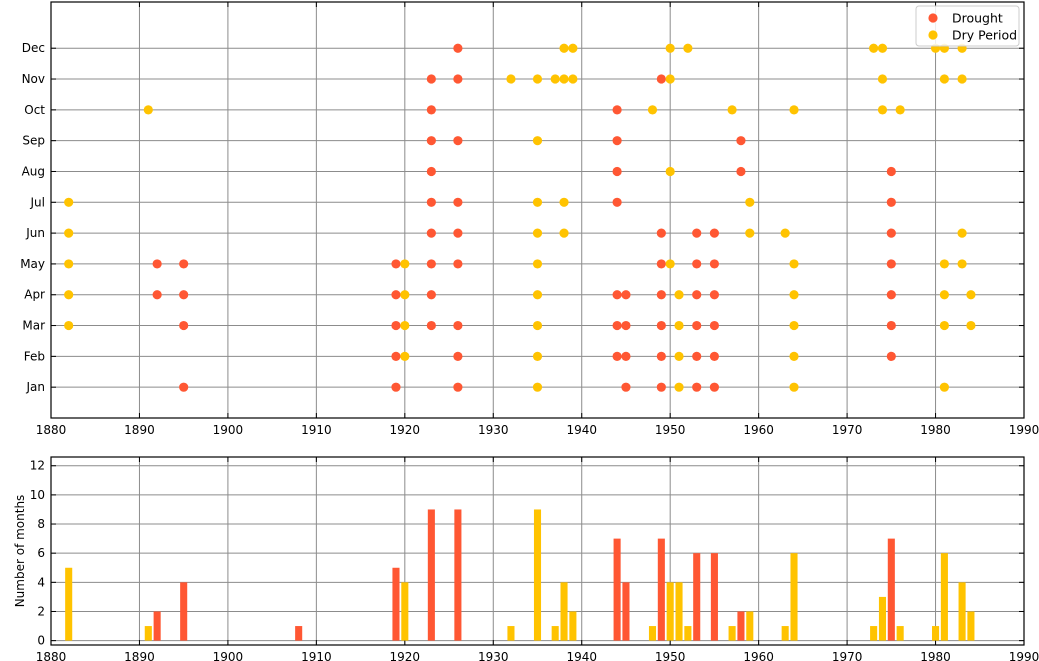  Describe the element at coordinates (933, 18) in the screenshot. I see `legend-marker-drought` at that location.